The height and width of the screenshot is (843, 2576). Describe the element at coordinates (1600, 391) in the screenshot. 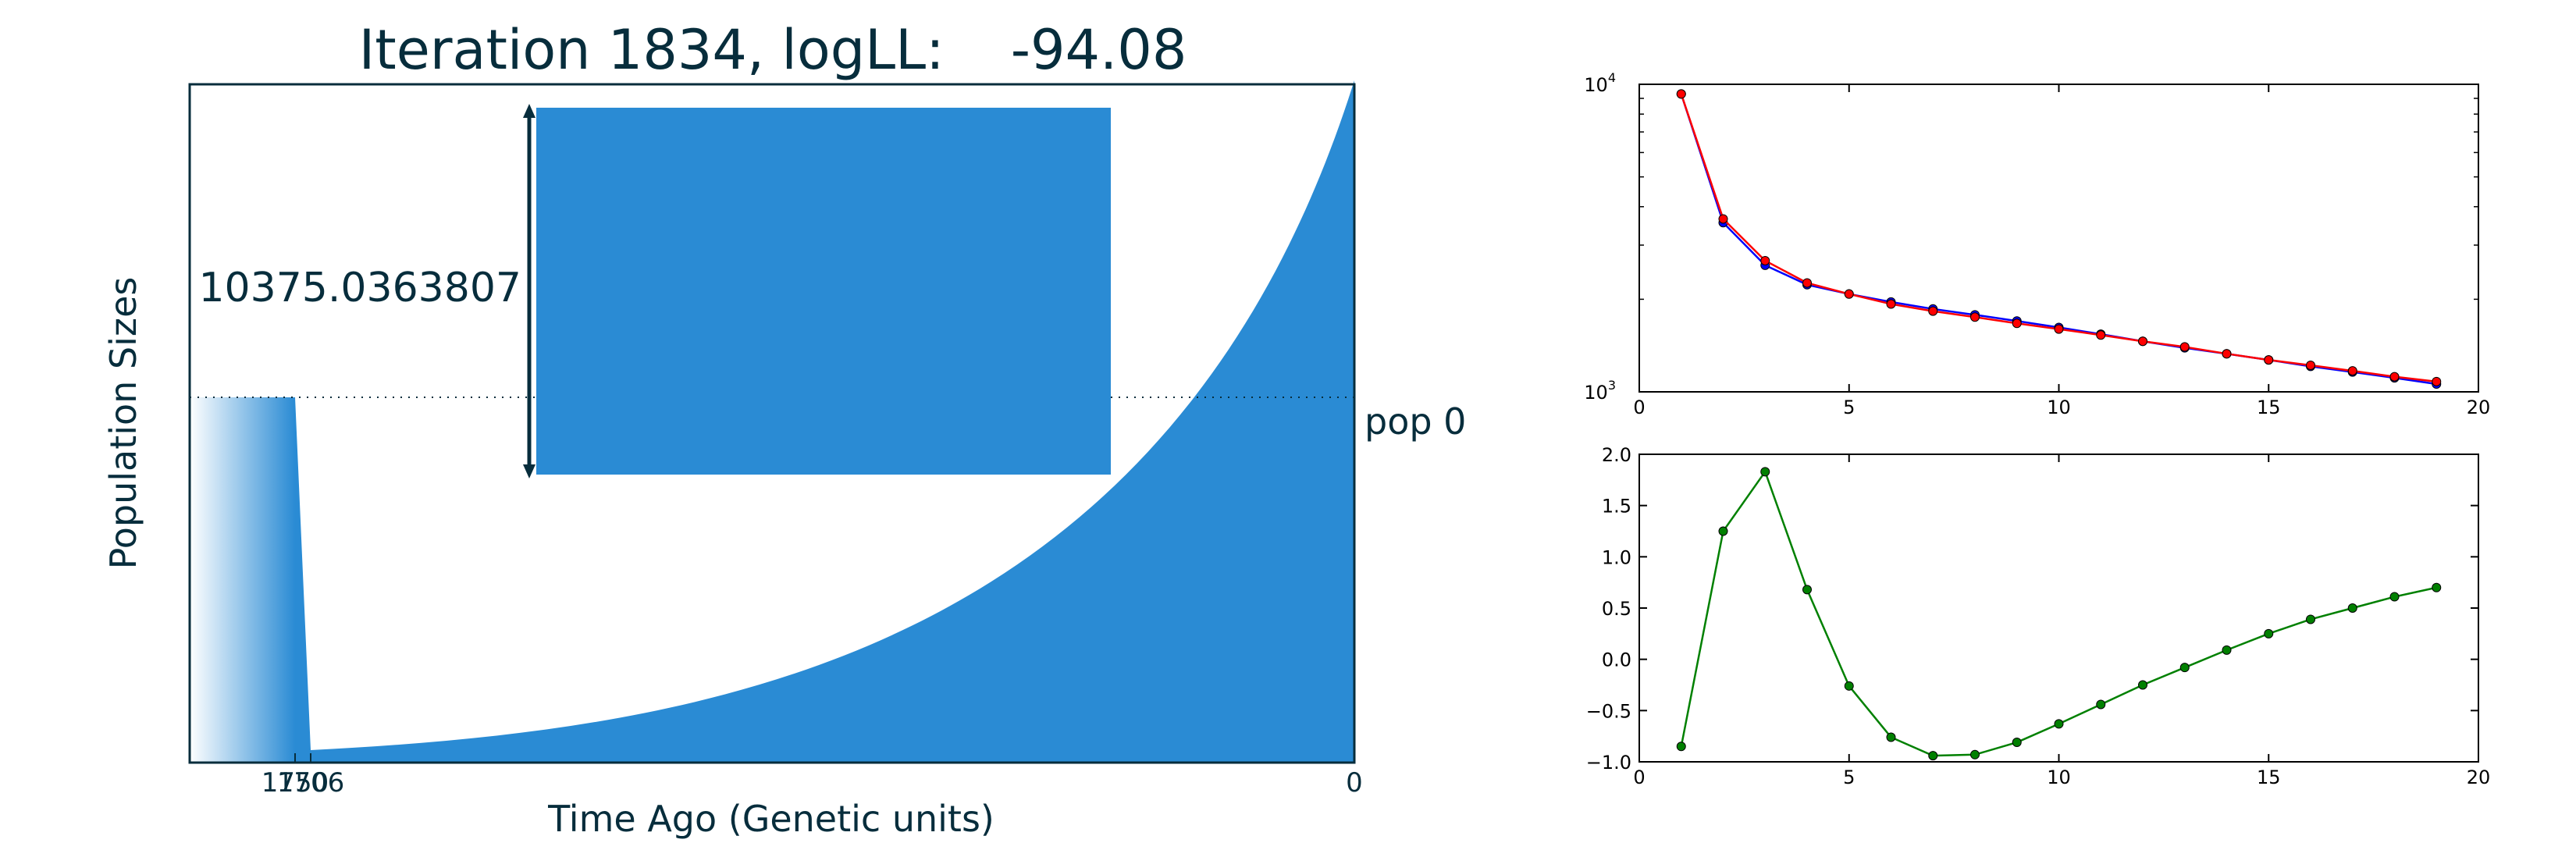

I see `y-tick-label: 10³` at that location.